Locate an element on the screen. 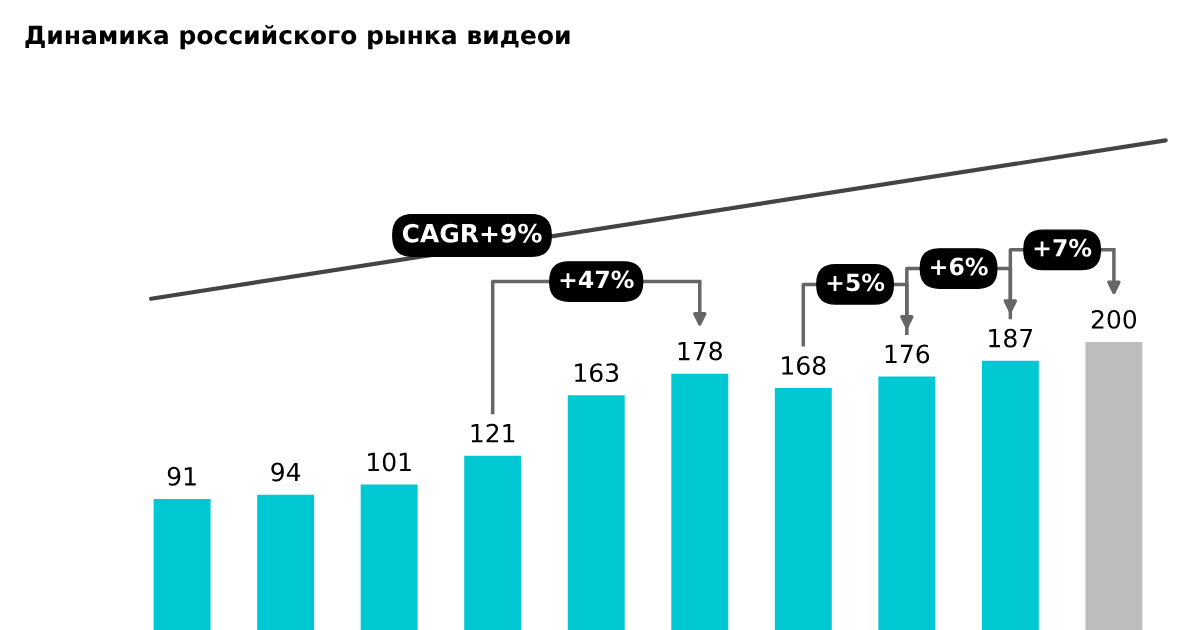  data-label: 200 is located at coordinates (1114, 319).